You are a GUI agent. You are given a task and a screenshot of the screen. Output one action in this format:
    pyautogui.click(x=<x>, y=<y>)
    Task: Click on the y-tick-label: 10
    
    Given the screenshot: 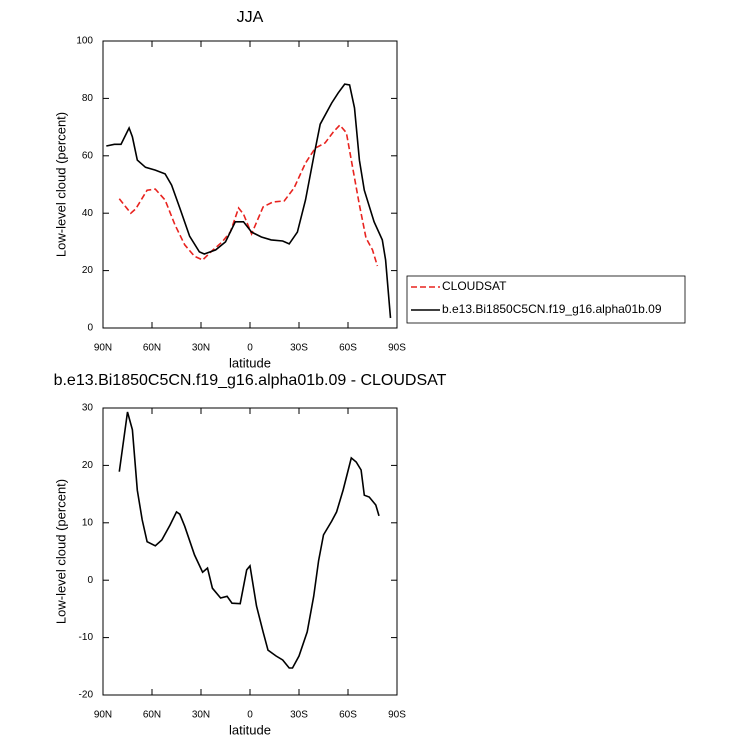 What is the action you would take?
    pyautogui.click(x=88, y=522)
    